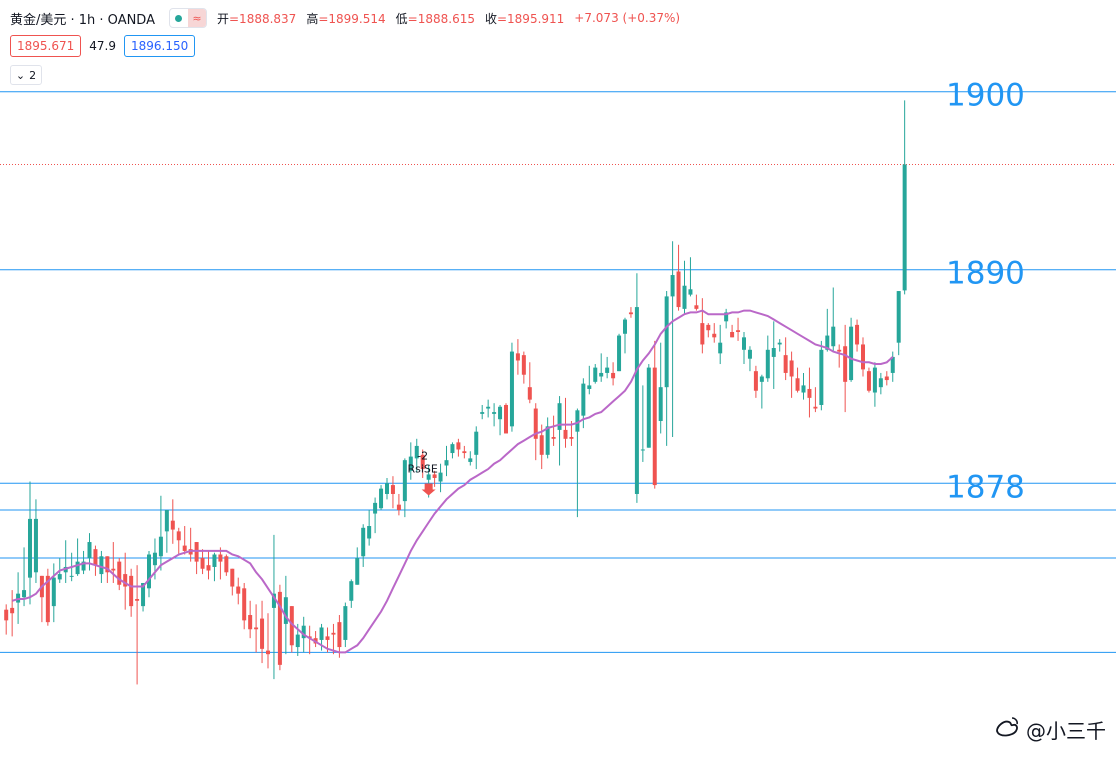 This screenshot has height=777, width=1116. What do you see at coordinates (256, 18) in the screenshot?
I see `ohlc-open: 开=1888.837` at bounding box center [256, 18].